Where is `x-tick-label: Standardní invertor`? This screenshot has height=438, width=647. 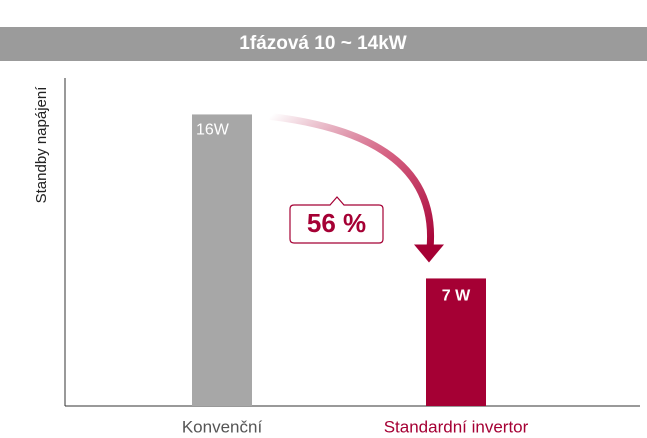 x-tick-label: Standardní invertor is located at coordinates (456, 426).